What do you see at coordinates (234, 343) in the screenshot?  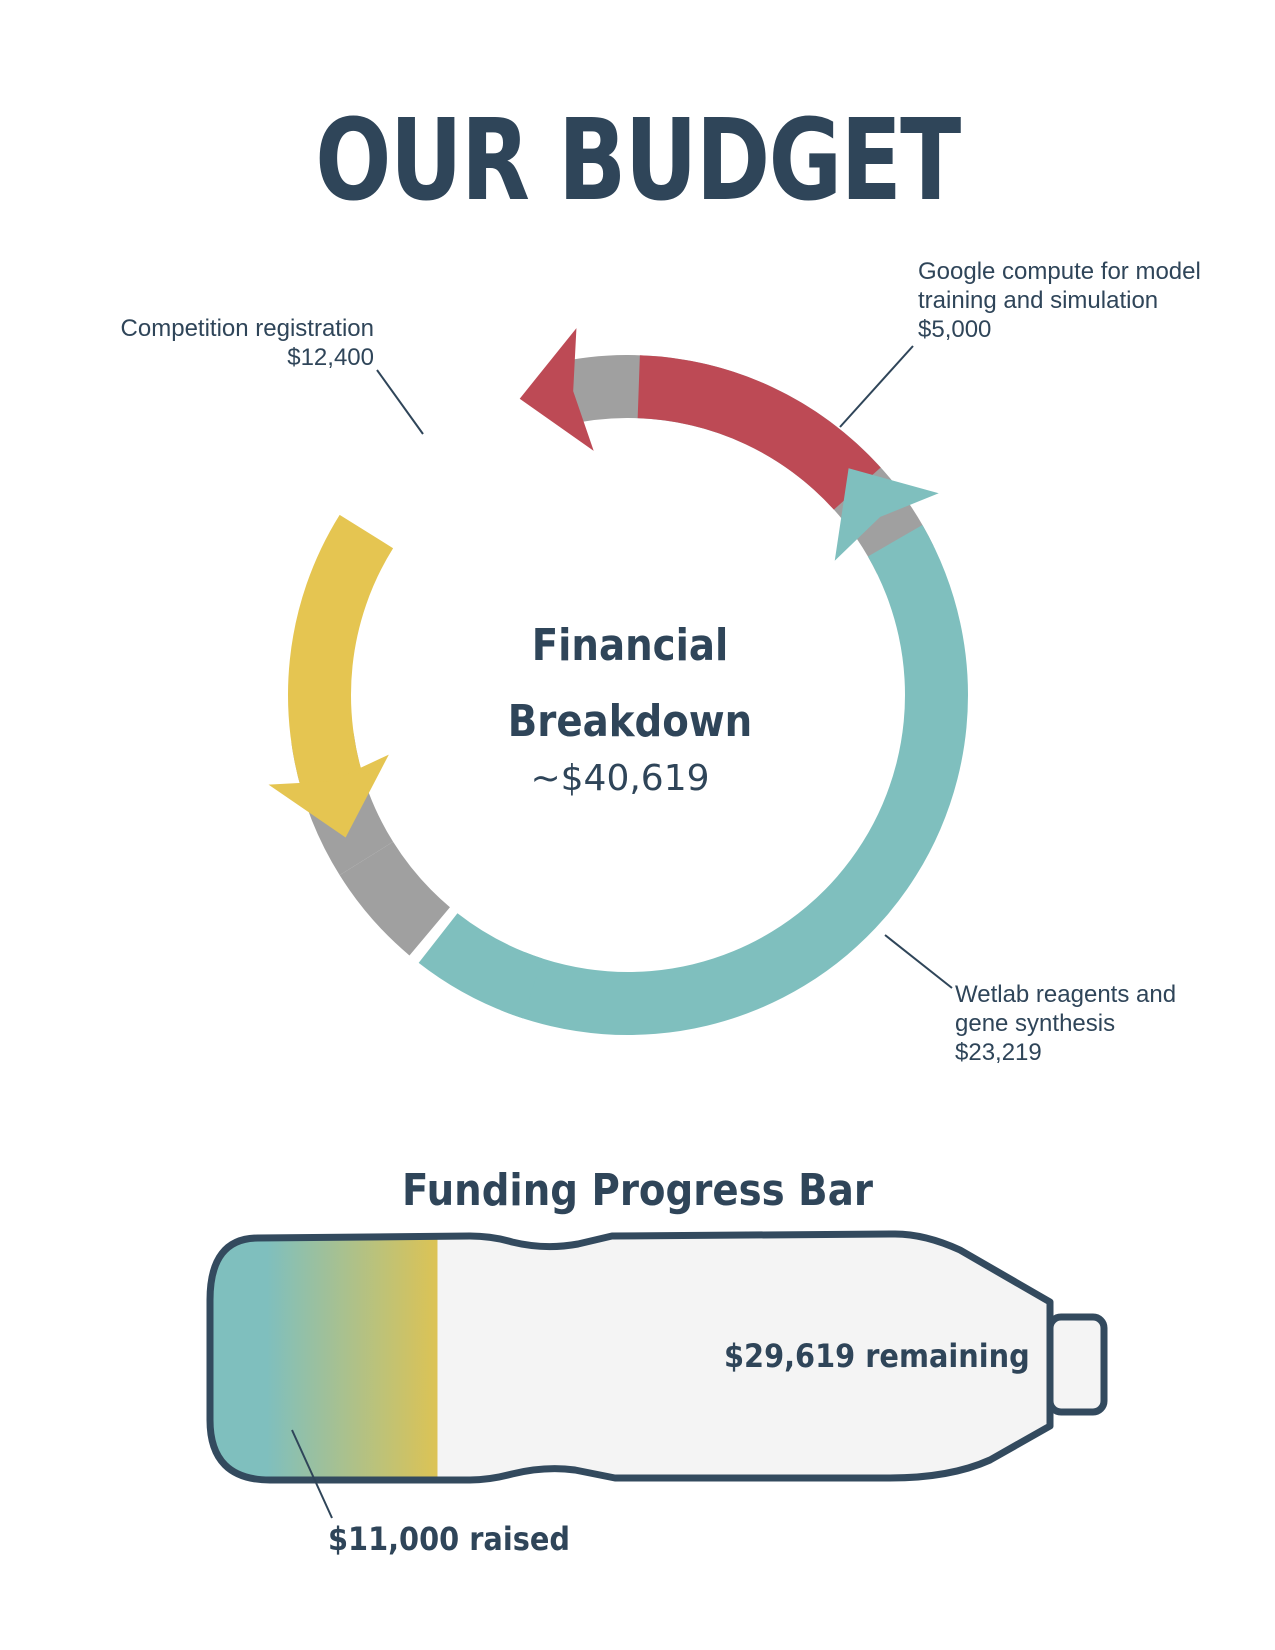 I see `competition-label: Competition registration $12,400` at bounding box center [234, 343].